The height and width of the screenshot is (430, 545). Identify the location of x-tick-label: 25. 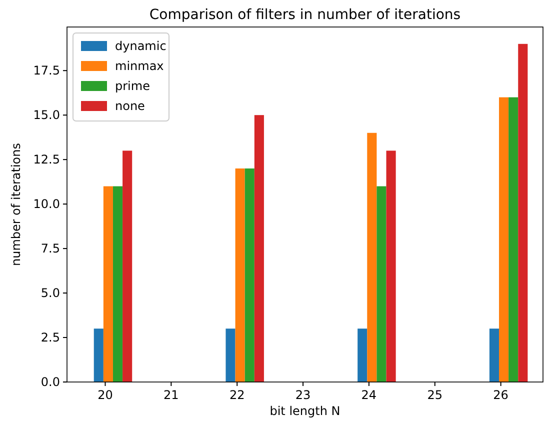
(435, 395).